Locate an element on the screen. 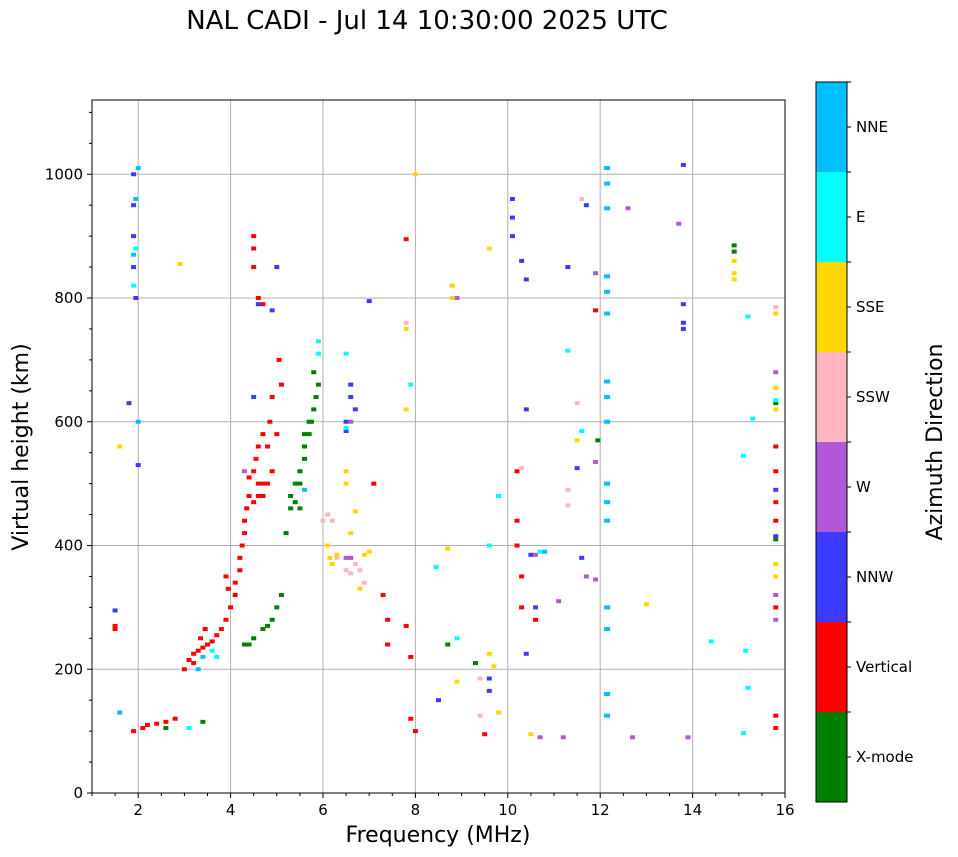  x-tick-label: 2 is located at coordinates (138, 810).